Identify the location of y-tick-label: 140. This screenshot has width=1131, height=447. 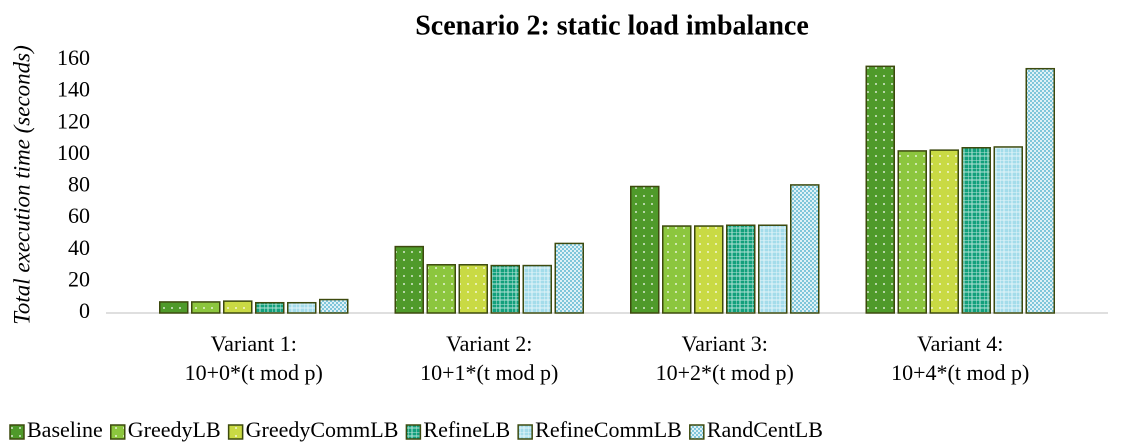
(73, 89).